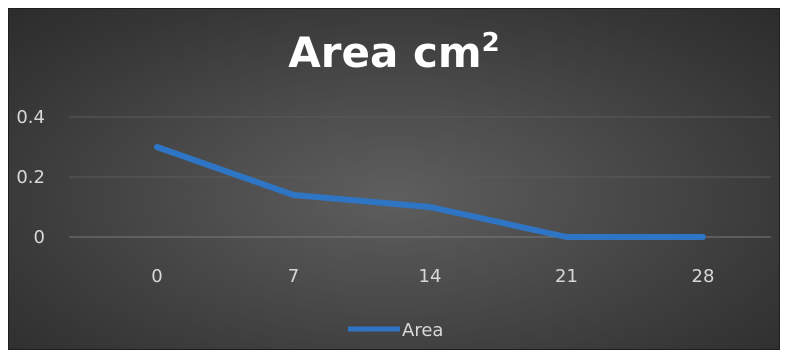 The width and height of the screenshot is (786, 355). Describe the element at coordinates (703, 276) in the screenshot. I see `x-tick-label: 28` at that location.